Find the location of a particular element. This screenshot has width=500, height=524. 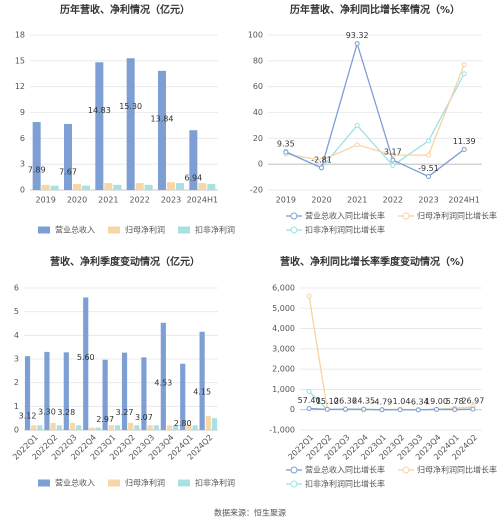

y-tick-label: -20 is located at coordinates (256, 190).